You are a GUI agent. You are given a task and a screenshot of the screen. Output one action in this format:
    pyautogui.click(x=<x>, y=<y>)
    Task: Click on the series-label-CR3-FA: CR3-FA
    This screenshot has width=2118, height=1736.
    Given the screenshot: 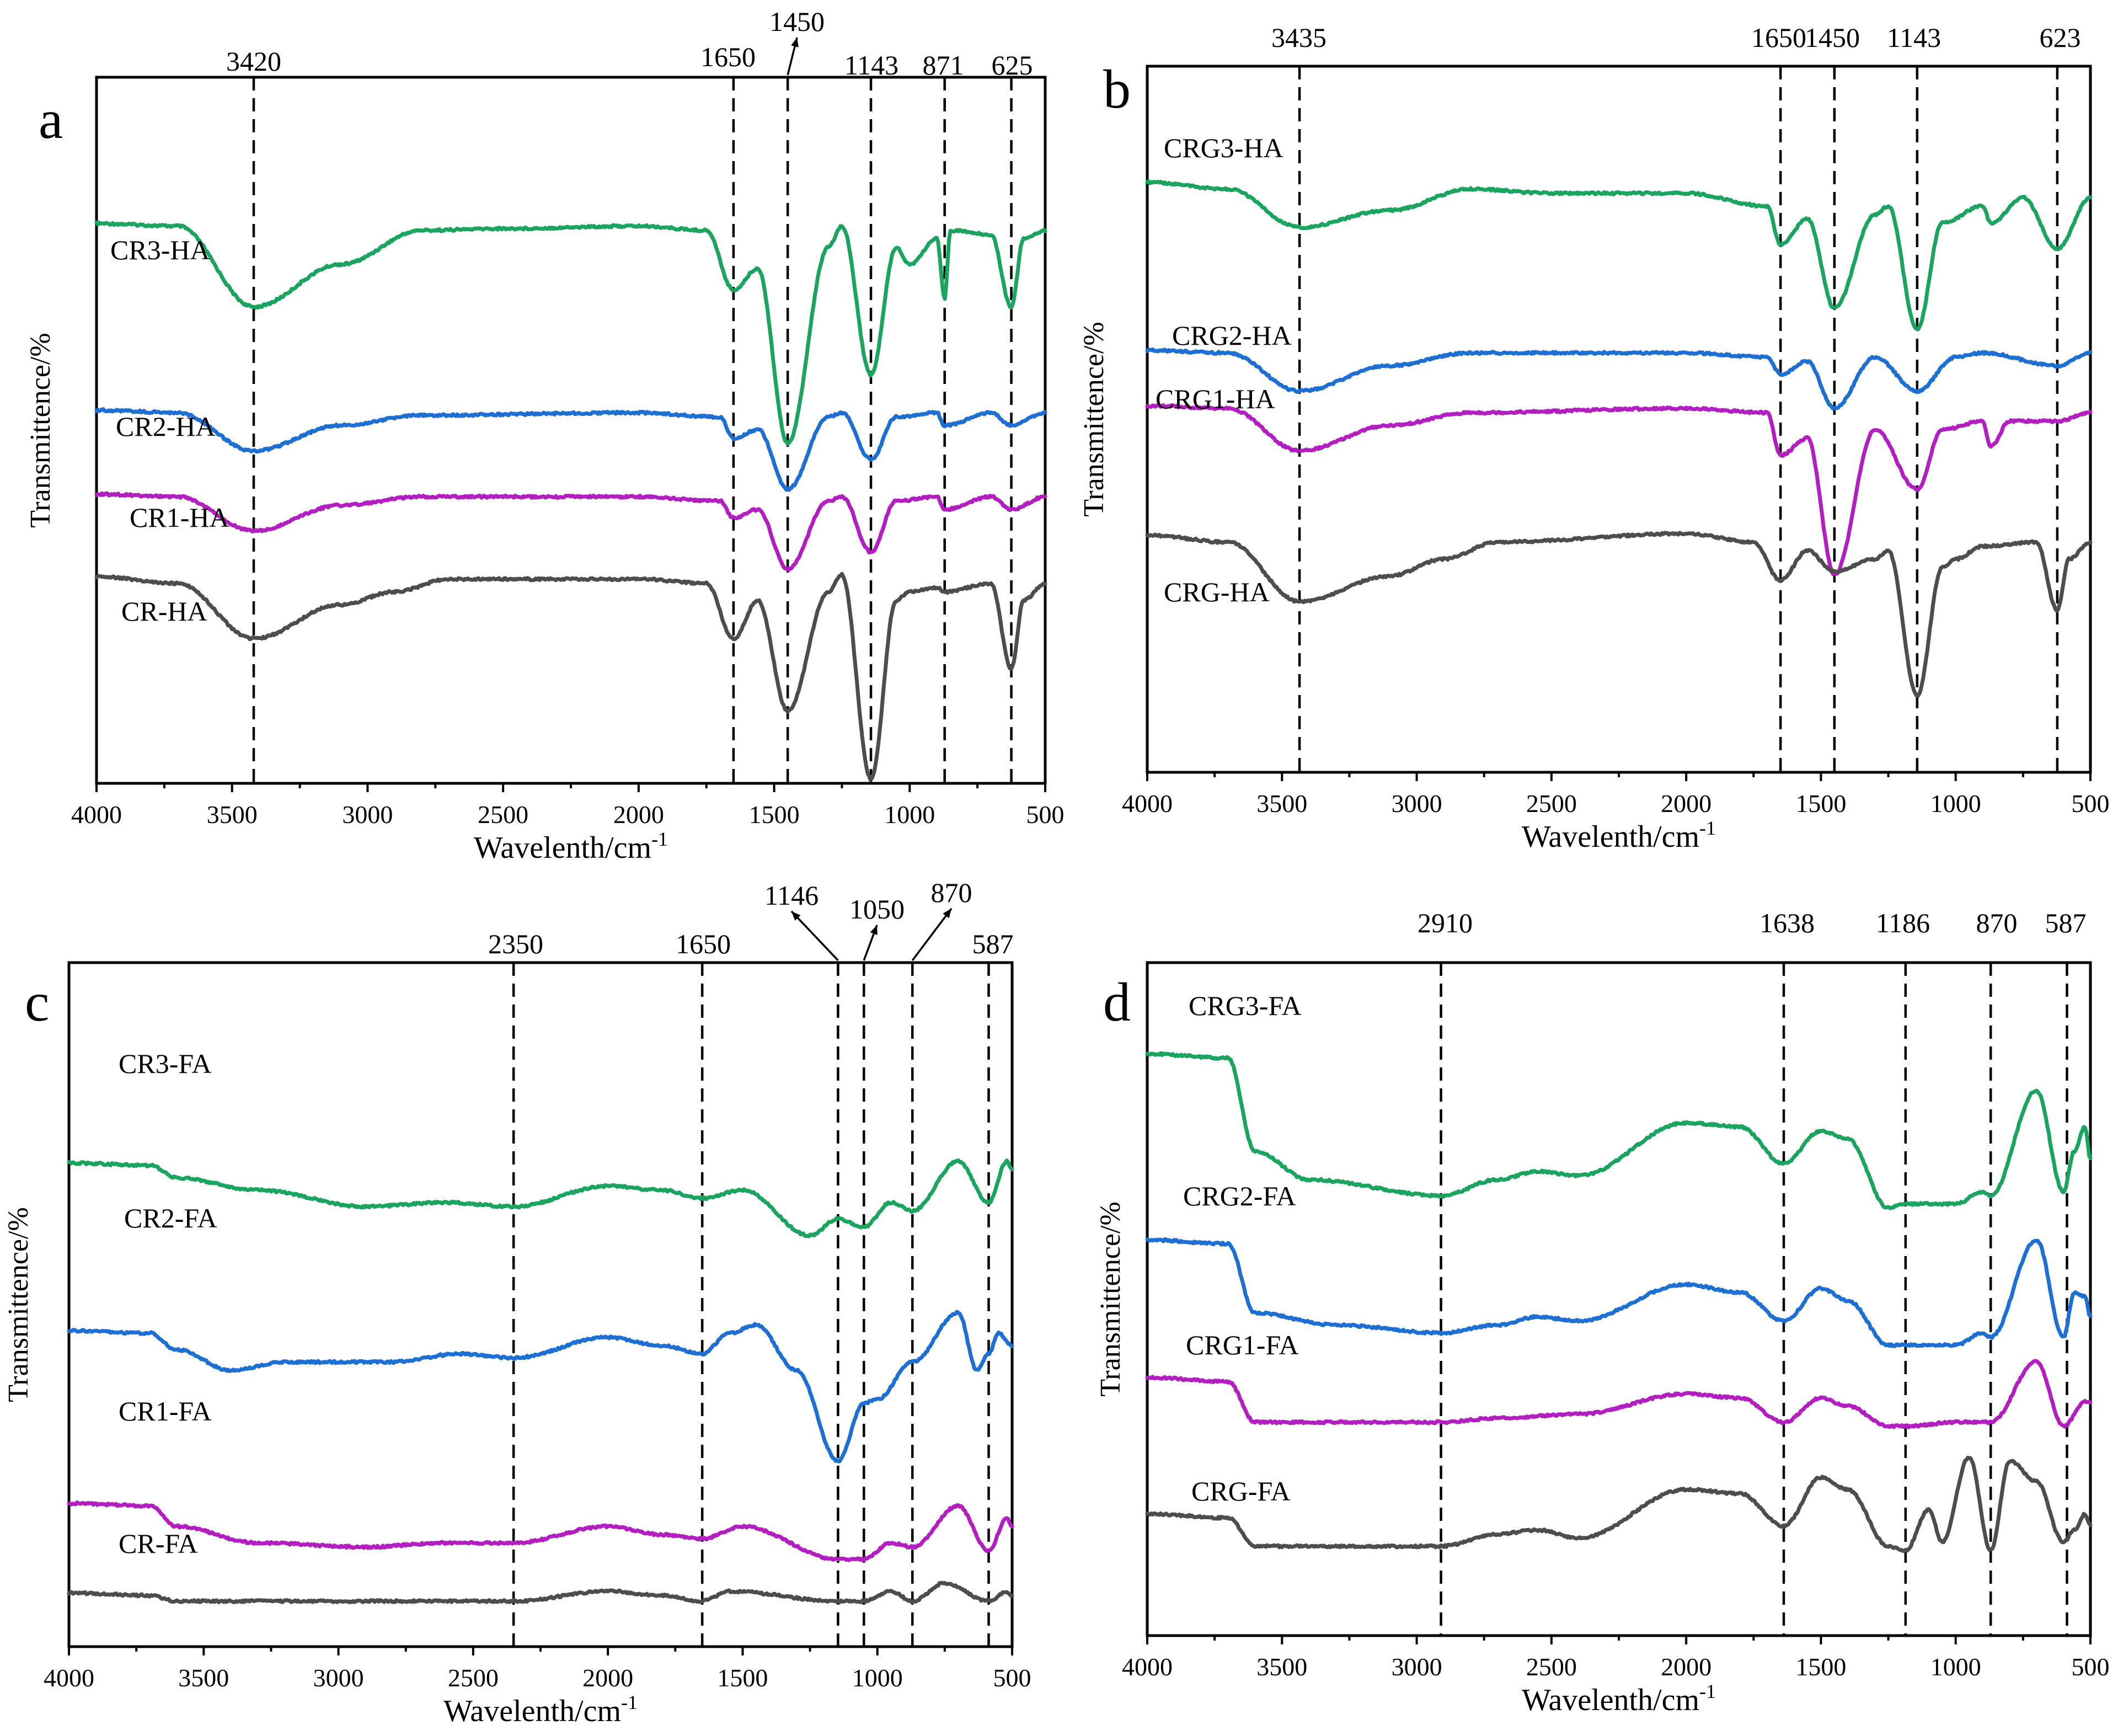 What is the action you would take?
    pyautogui.click(x=165, y=1063)
    